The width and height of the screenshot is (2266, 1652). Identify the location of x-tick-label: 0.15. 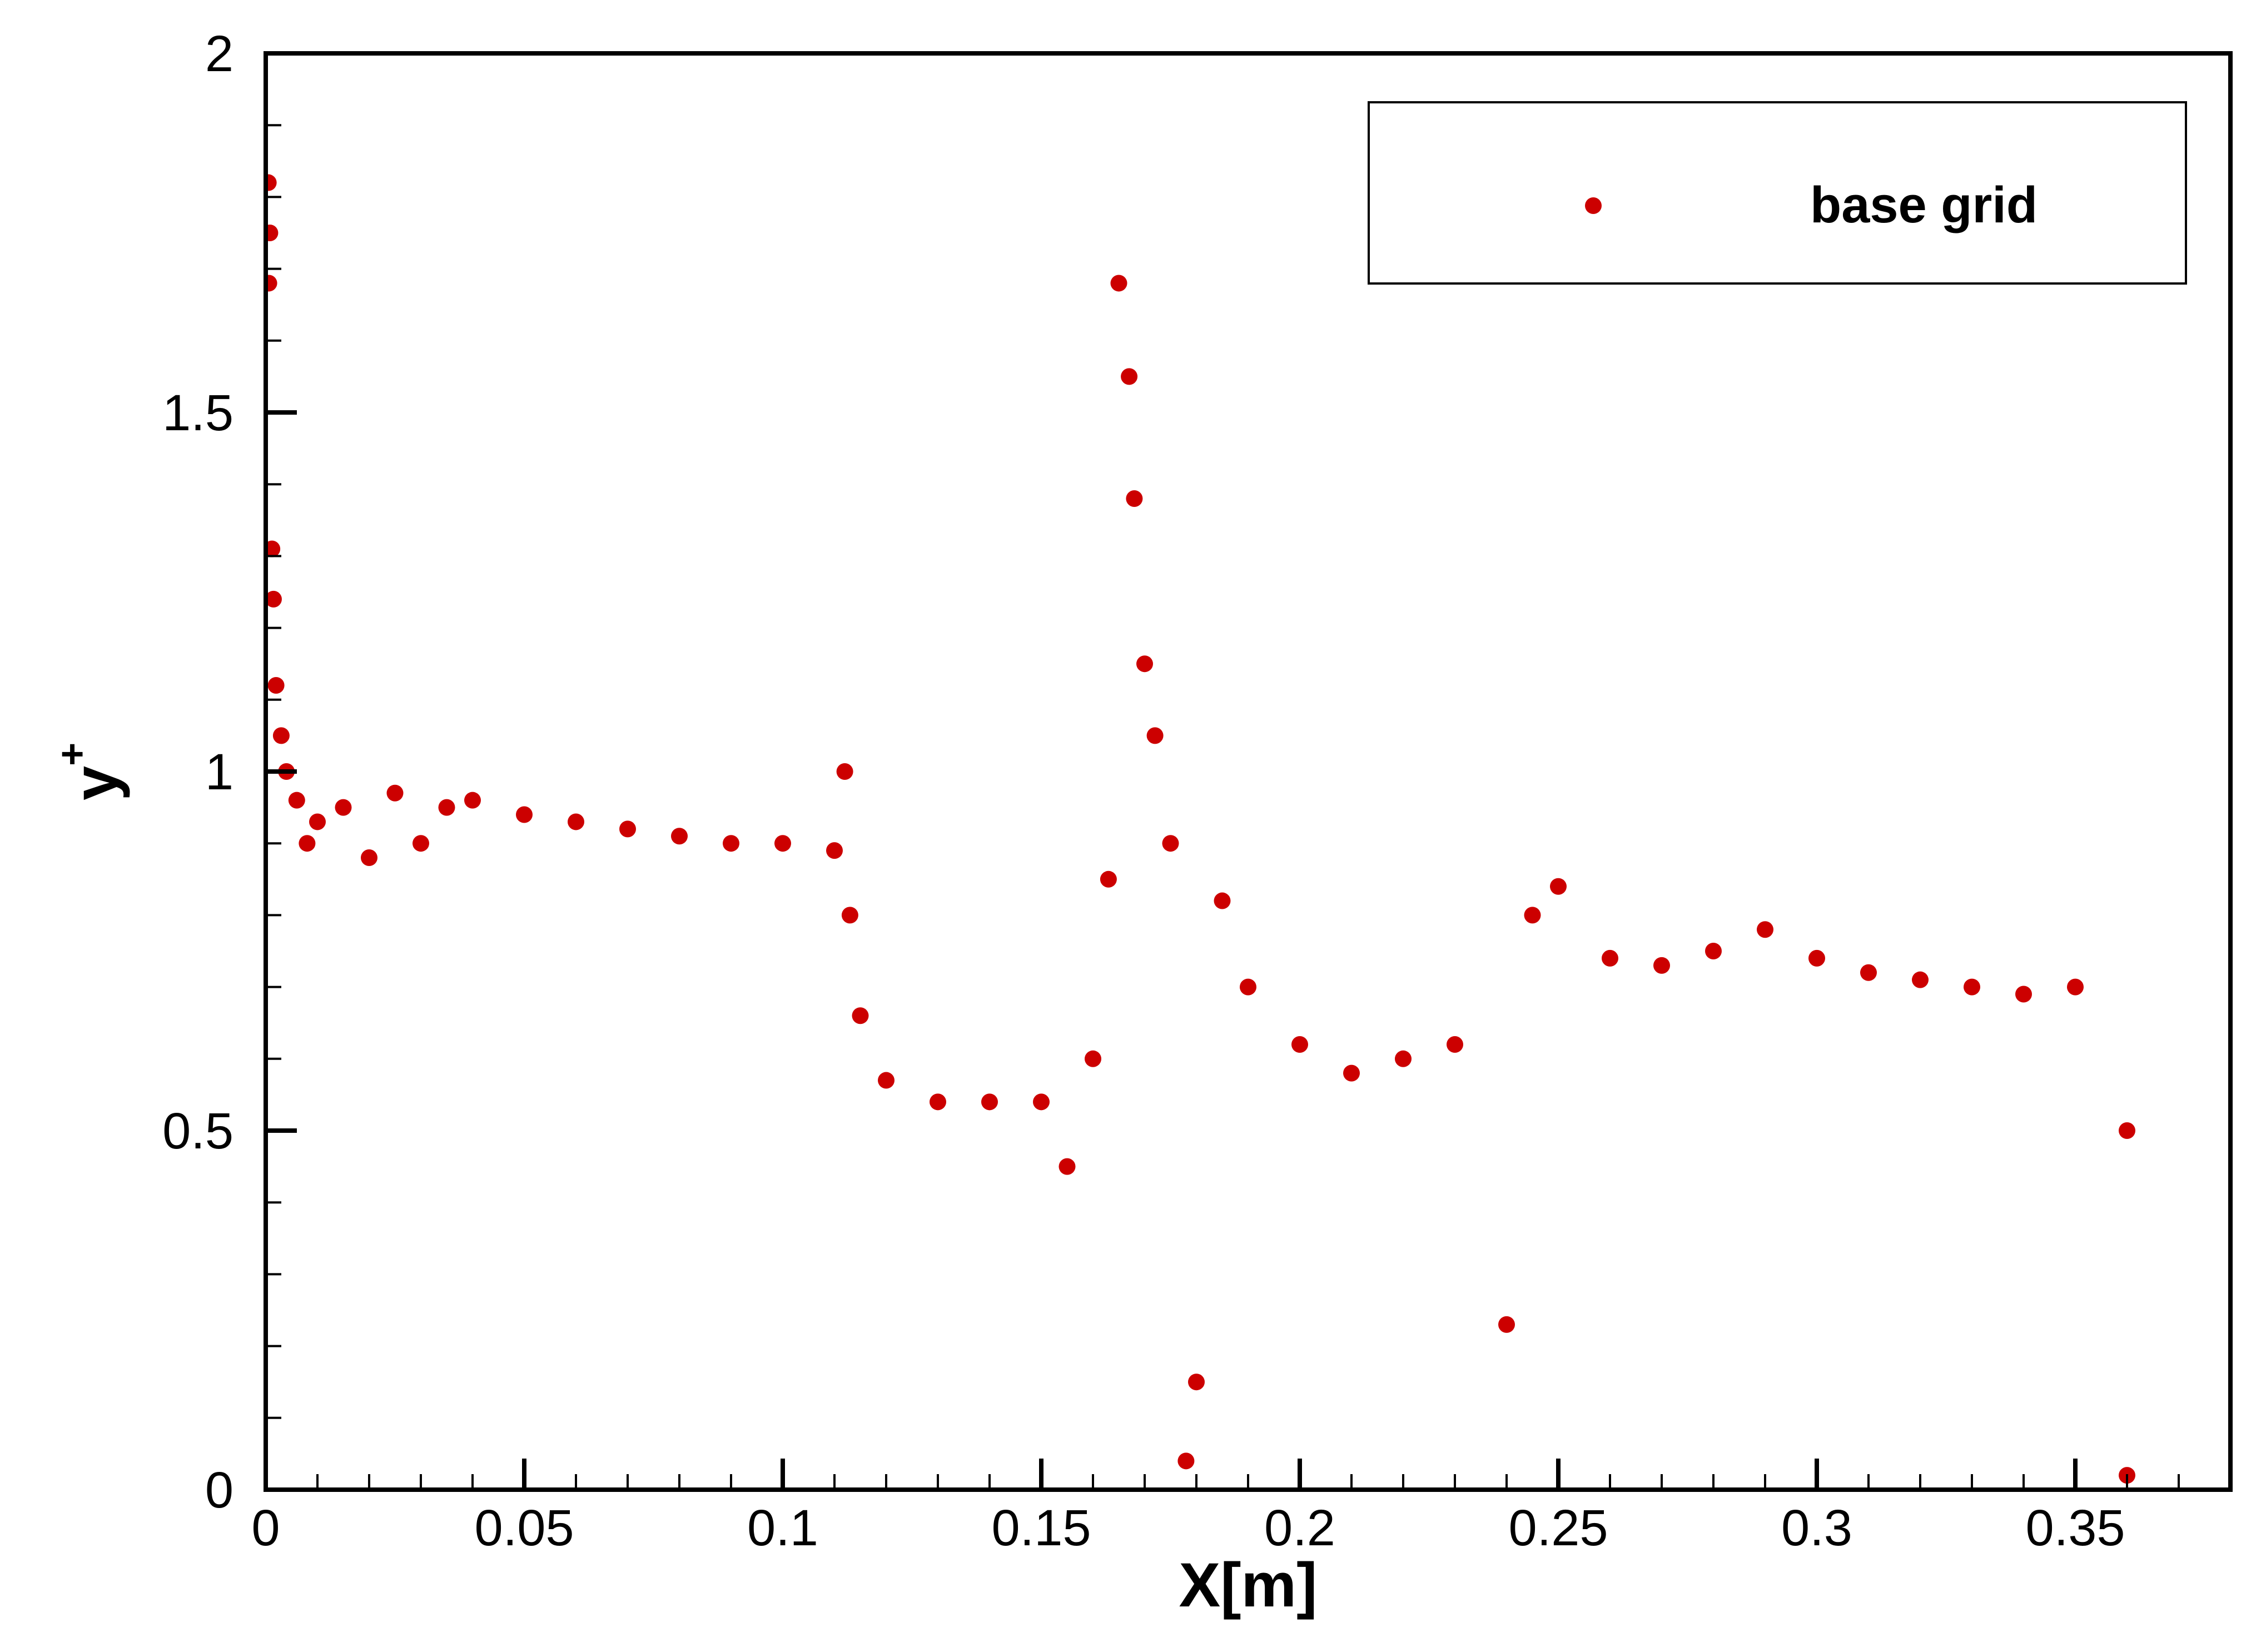
(1041, 1528).